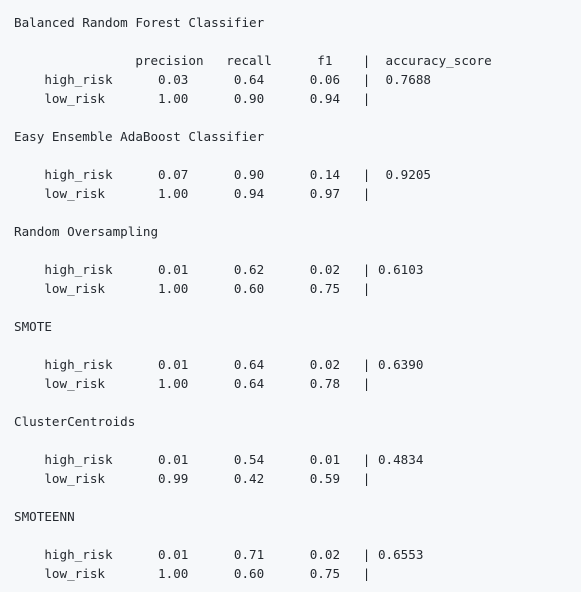 The image size is (581, 592). Describe the element at coordinates (139, 22) in the screenshot. I see `section-title-brf: Balanced Random Forest Classifier` at that location.